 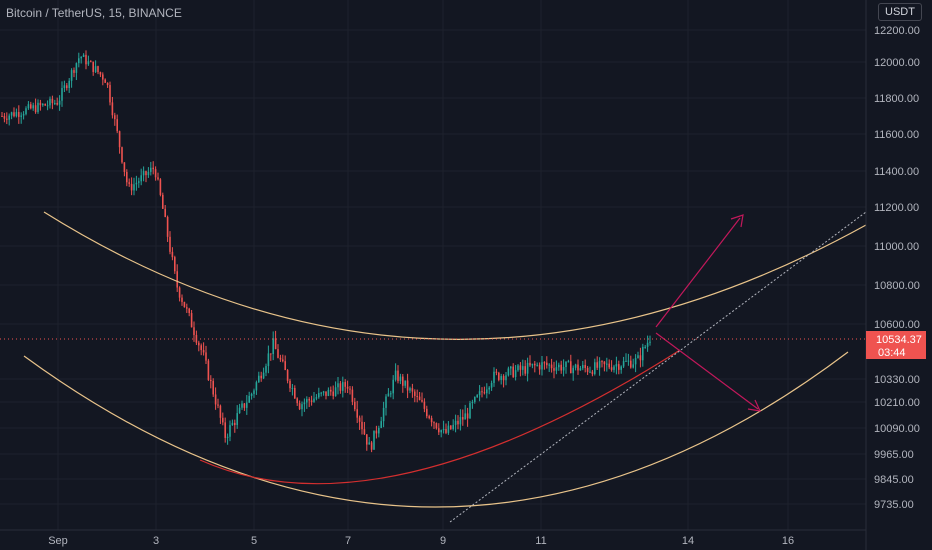 I want to click on y-tick-label: 10600.00, so click(x=897, y=325).